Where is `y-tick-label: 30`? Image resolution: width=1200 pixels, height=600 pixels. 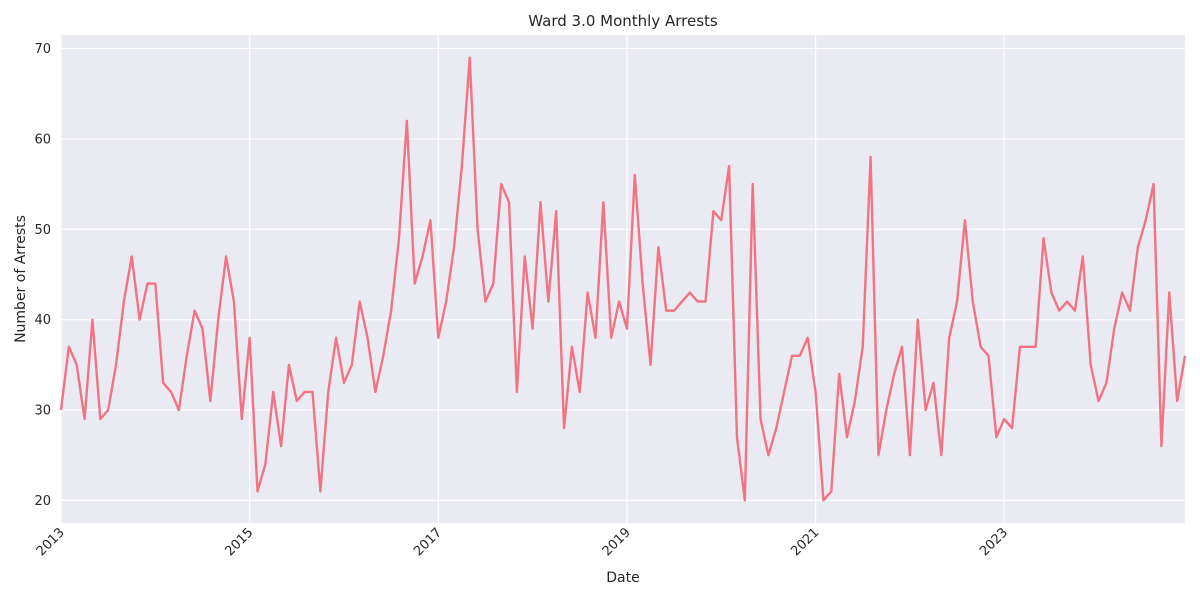 y-tick-label: 30 is located at coordinates (42, 411).